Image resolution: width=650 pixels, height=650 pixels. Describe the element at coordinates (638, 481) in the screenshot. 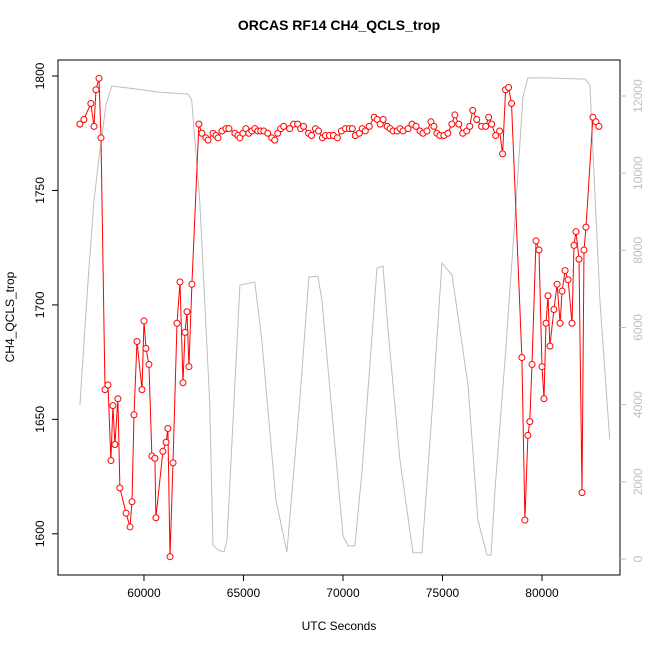

I see `y2-tick-label: 2000` at that location.